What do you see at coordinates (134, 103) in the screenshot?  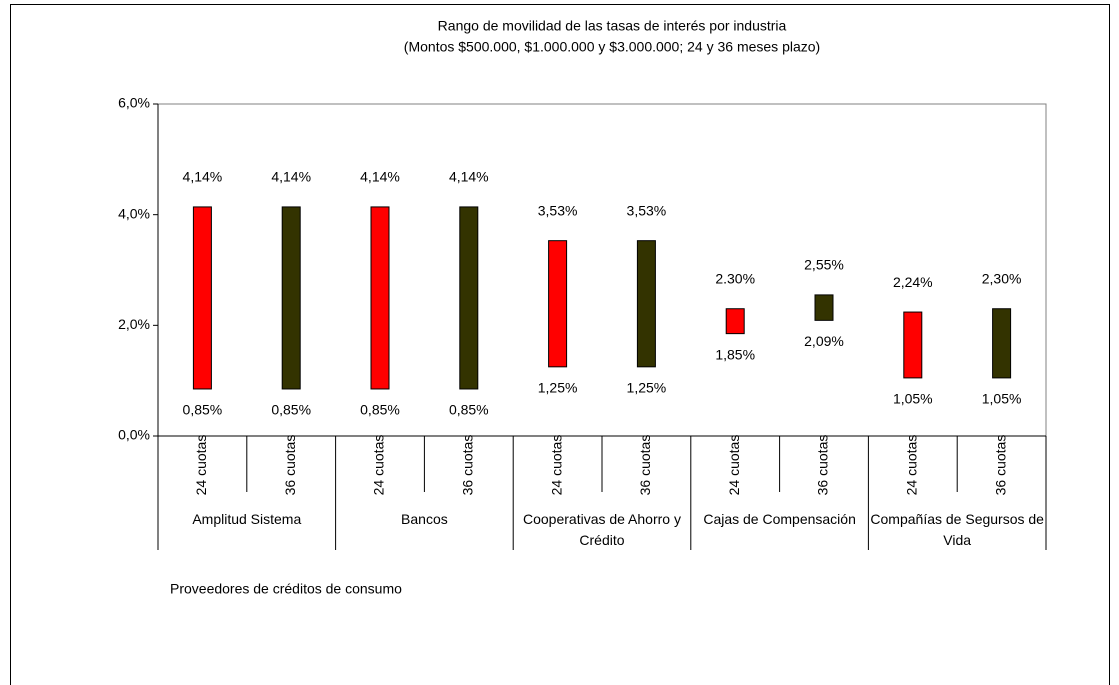 I see `y-tick-label: 6,0%` at bounding box center [134, 103].